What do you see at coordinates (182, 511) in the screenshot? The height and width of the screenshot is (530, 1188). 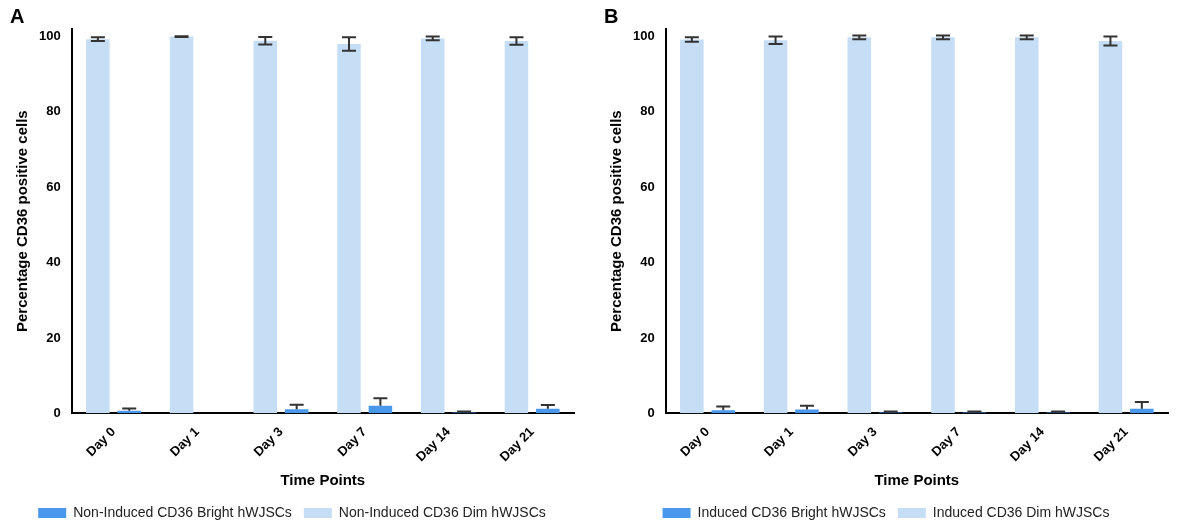 I see `legend-label: Non-Induced CD36 Bright hWJSCs` at bounding box center [182, 511].